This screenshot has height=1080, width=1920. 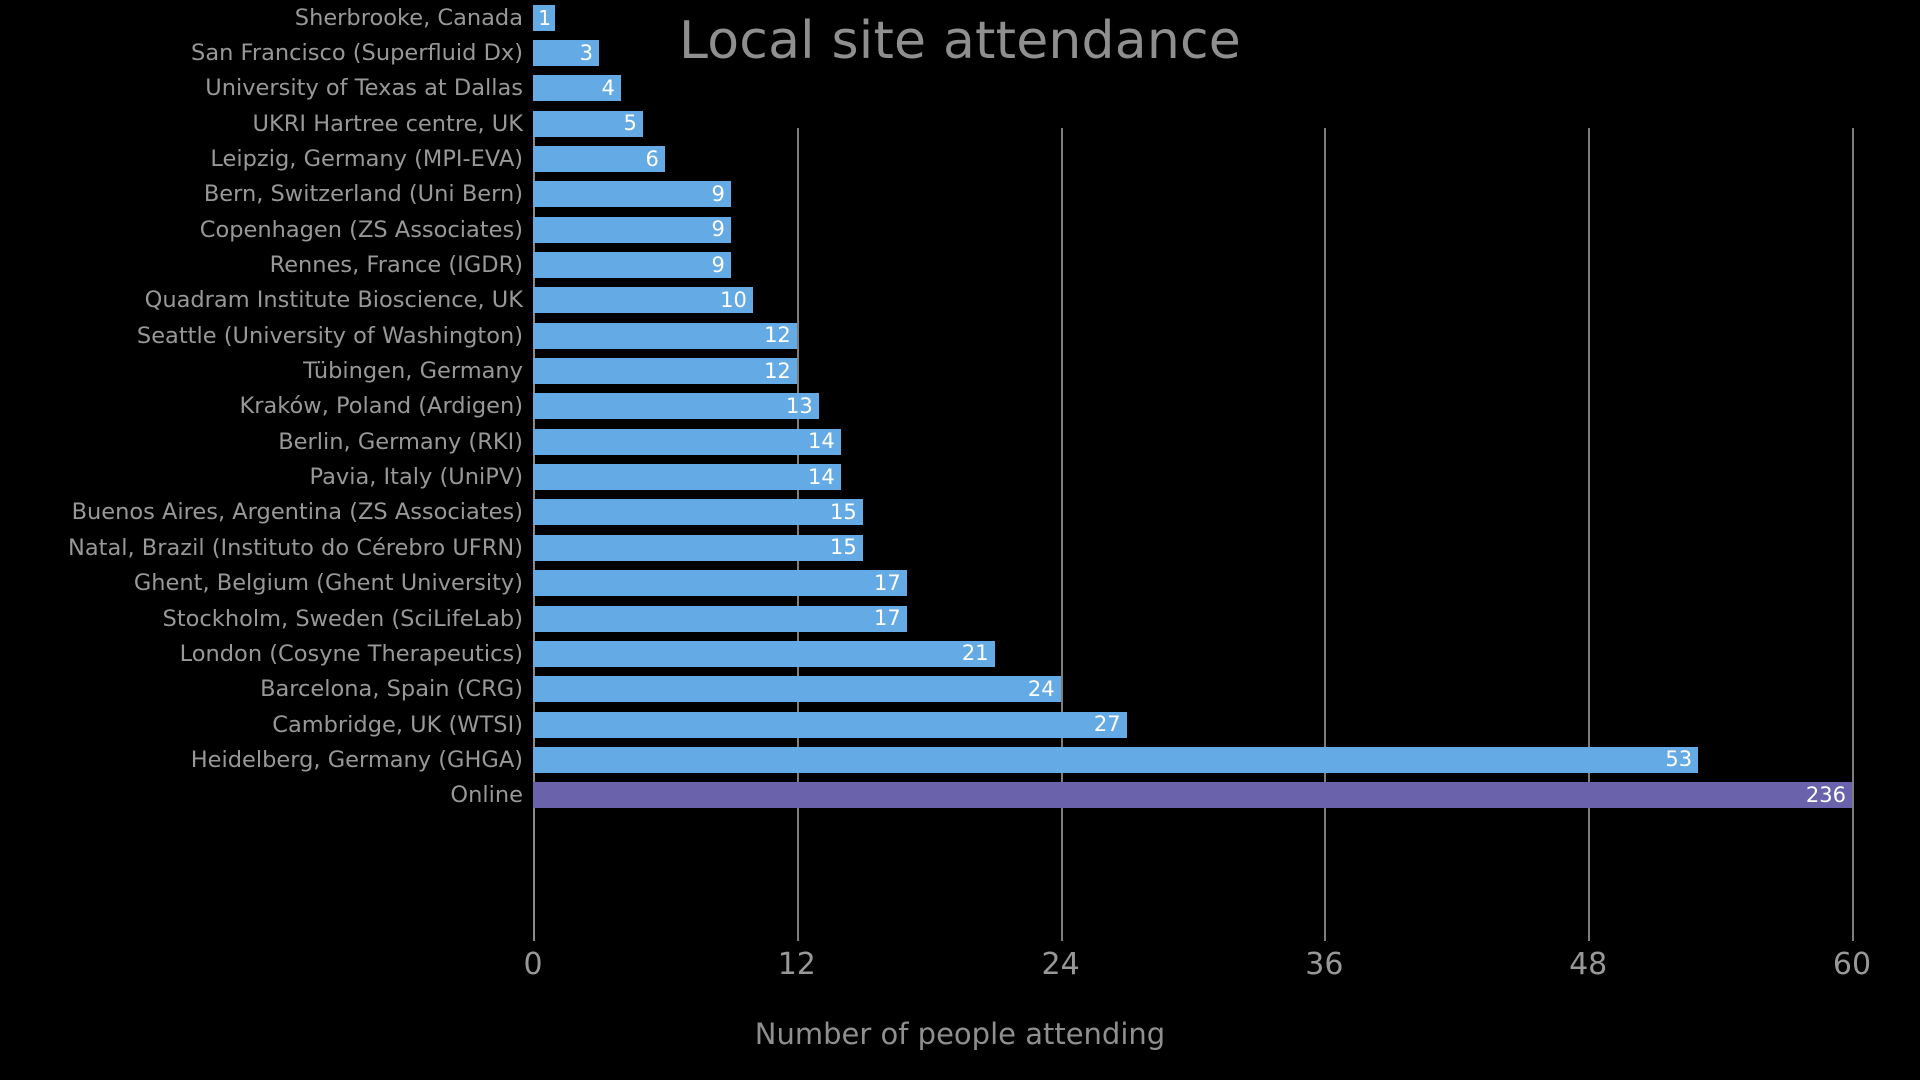 I want to click on category-label: Sherbrooke, Canada, so click(x=408, y=17).